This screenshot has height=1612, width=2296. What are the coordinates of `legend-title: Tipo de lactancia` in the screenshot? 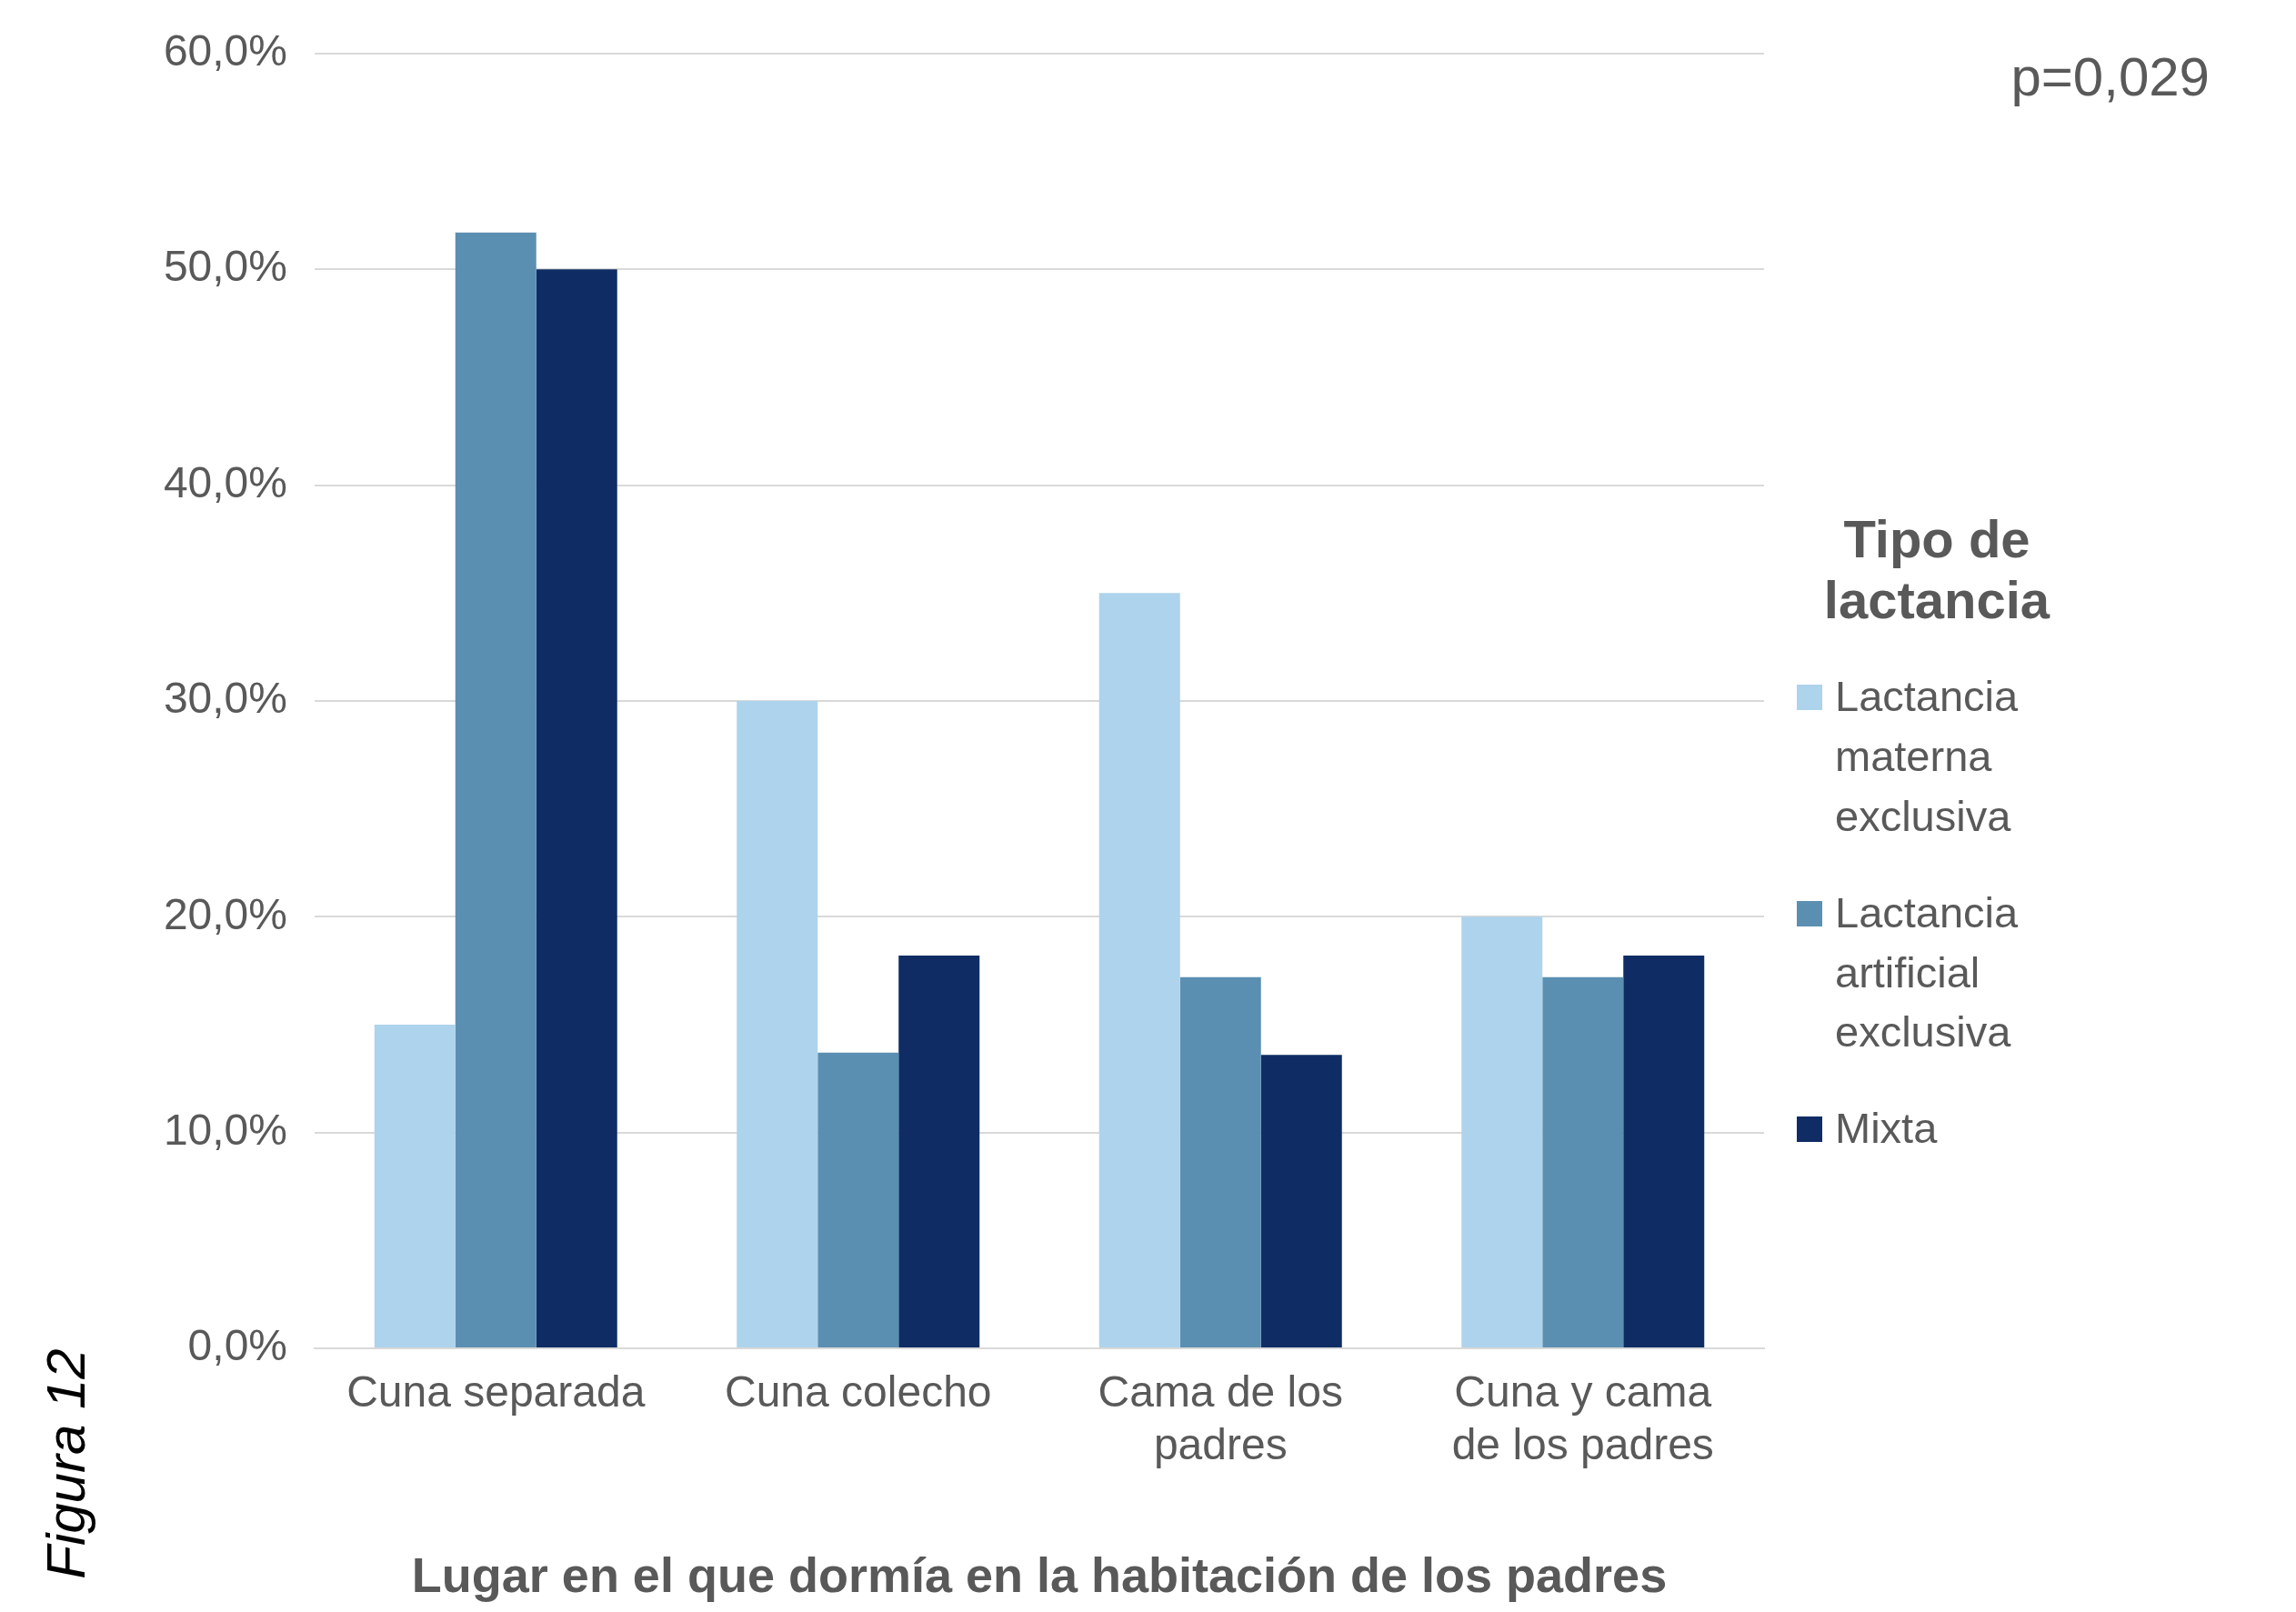 It's located at (1937, 570).